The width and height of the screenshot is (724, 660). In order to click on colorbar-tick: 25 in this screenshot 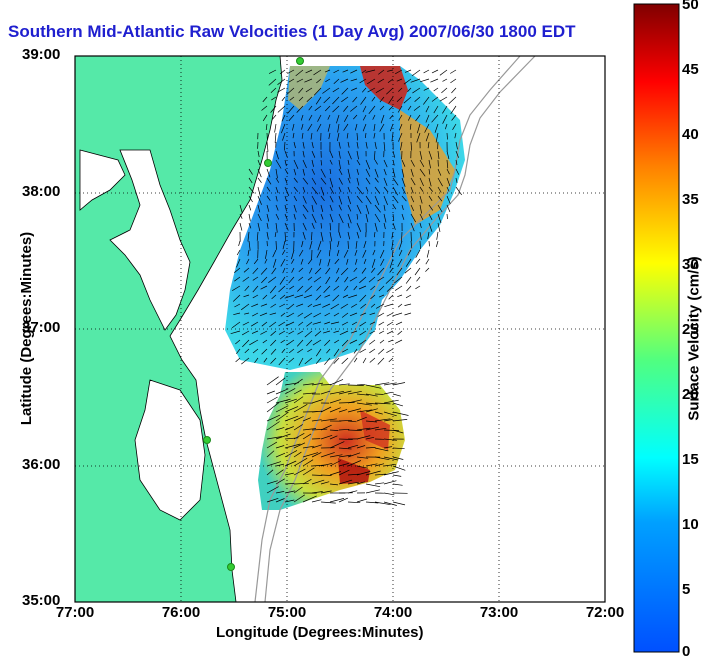, I will do `click(690, 329)`.